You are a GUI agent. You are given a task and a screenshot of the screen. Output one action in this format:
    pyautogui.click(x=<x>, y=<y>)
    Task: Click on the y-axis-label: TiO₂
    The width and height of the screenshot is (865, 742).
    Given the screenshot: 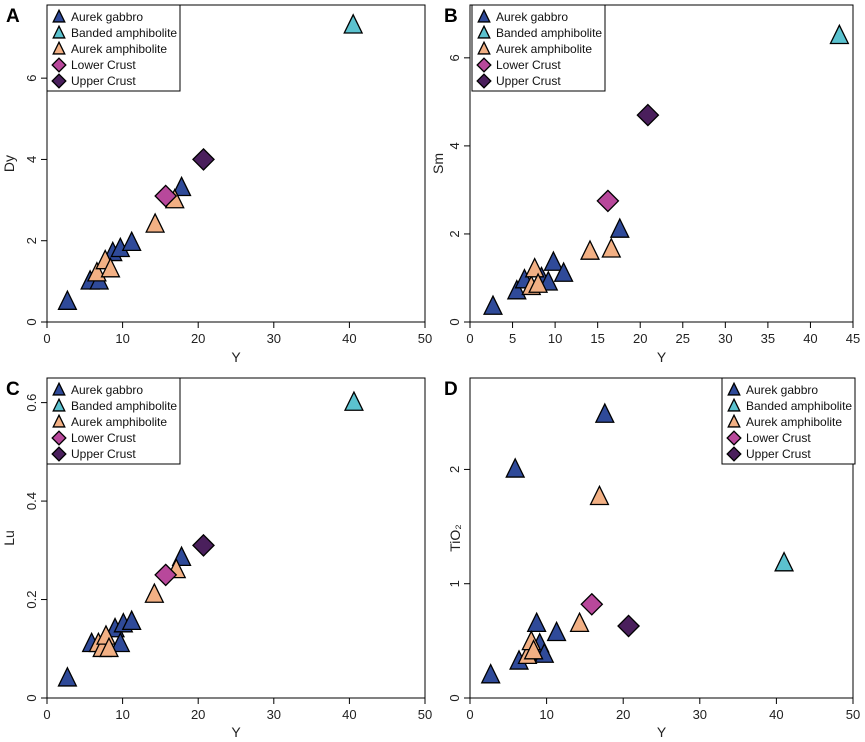 What is the action you would take?
    pyautogui.click(x=455, y=537)
    